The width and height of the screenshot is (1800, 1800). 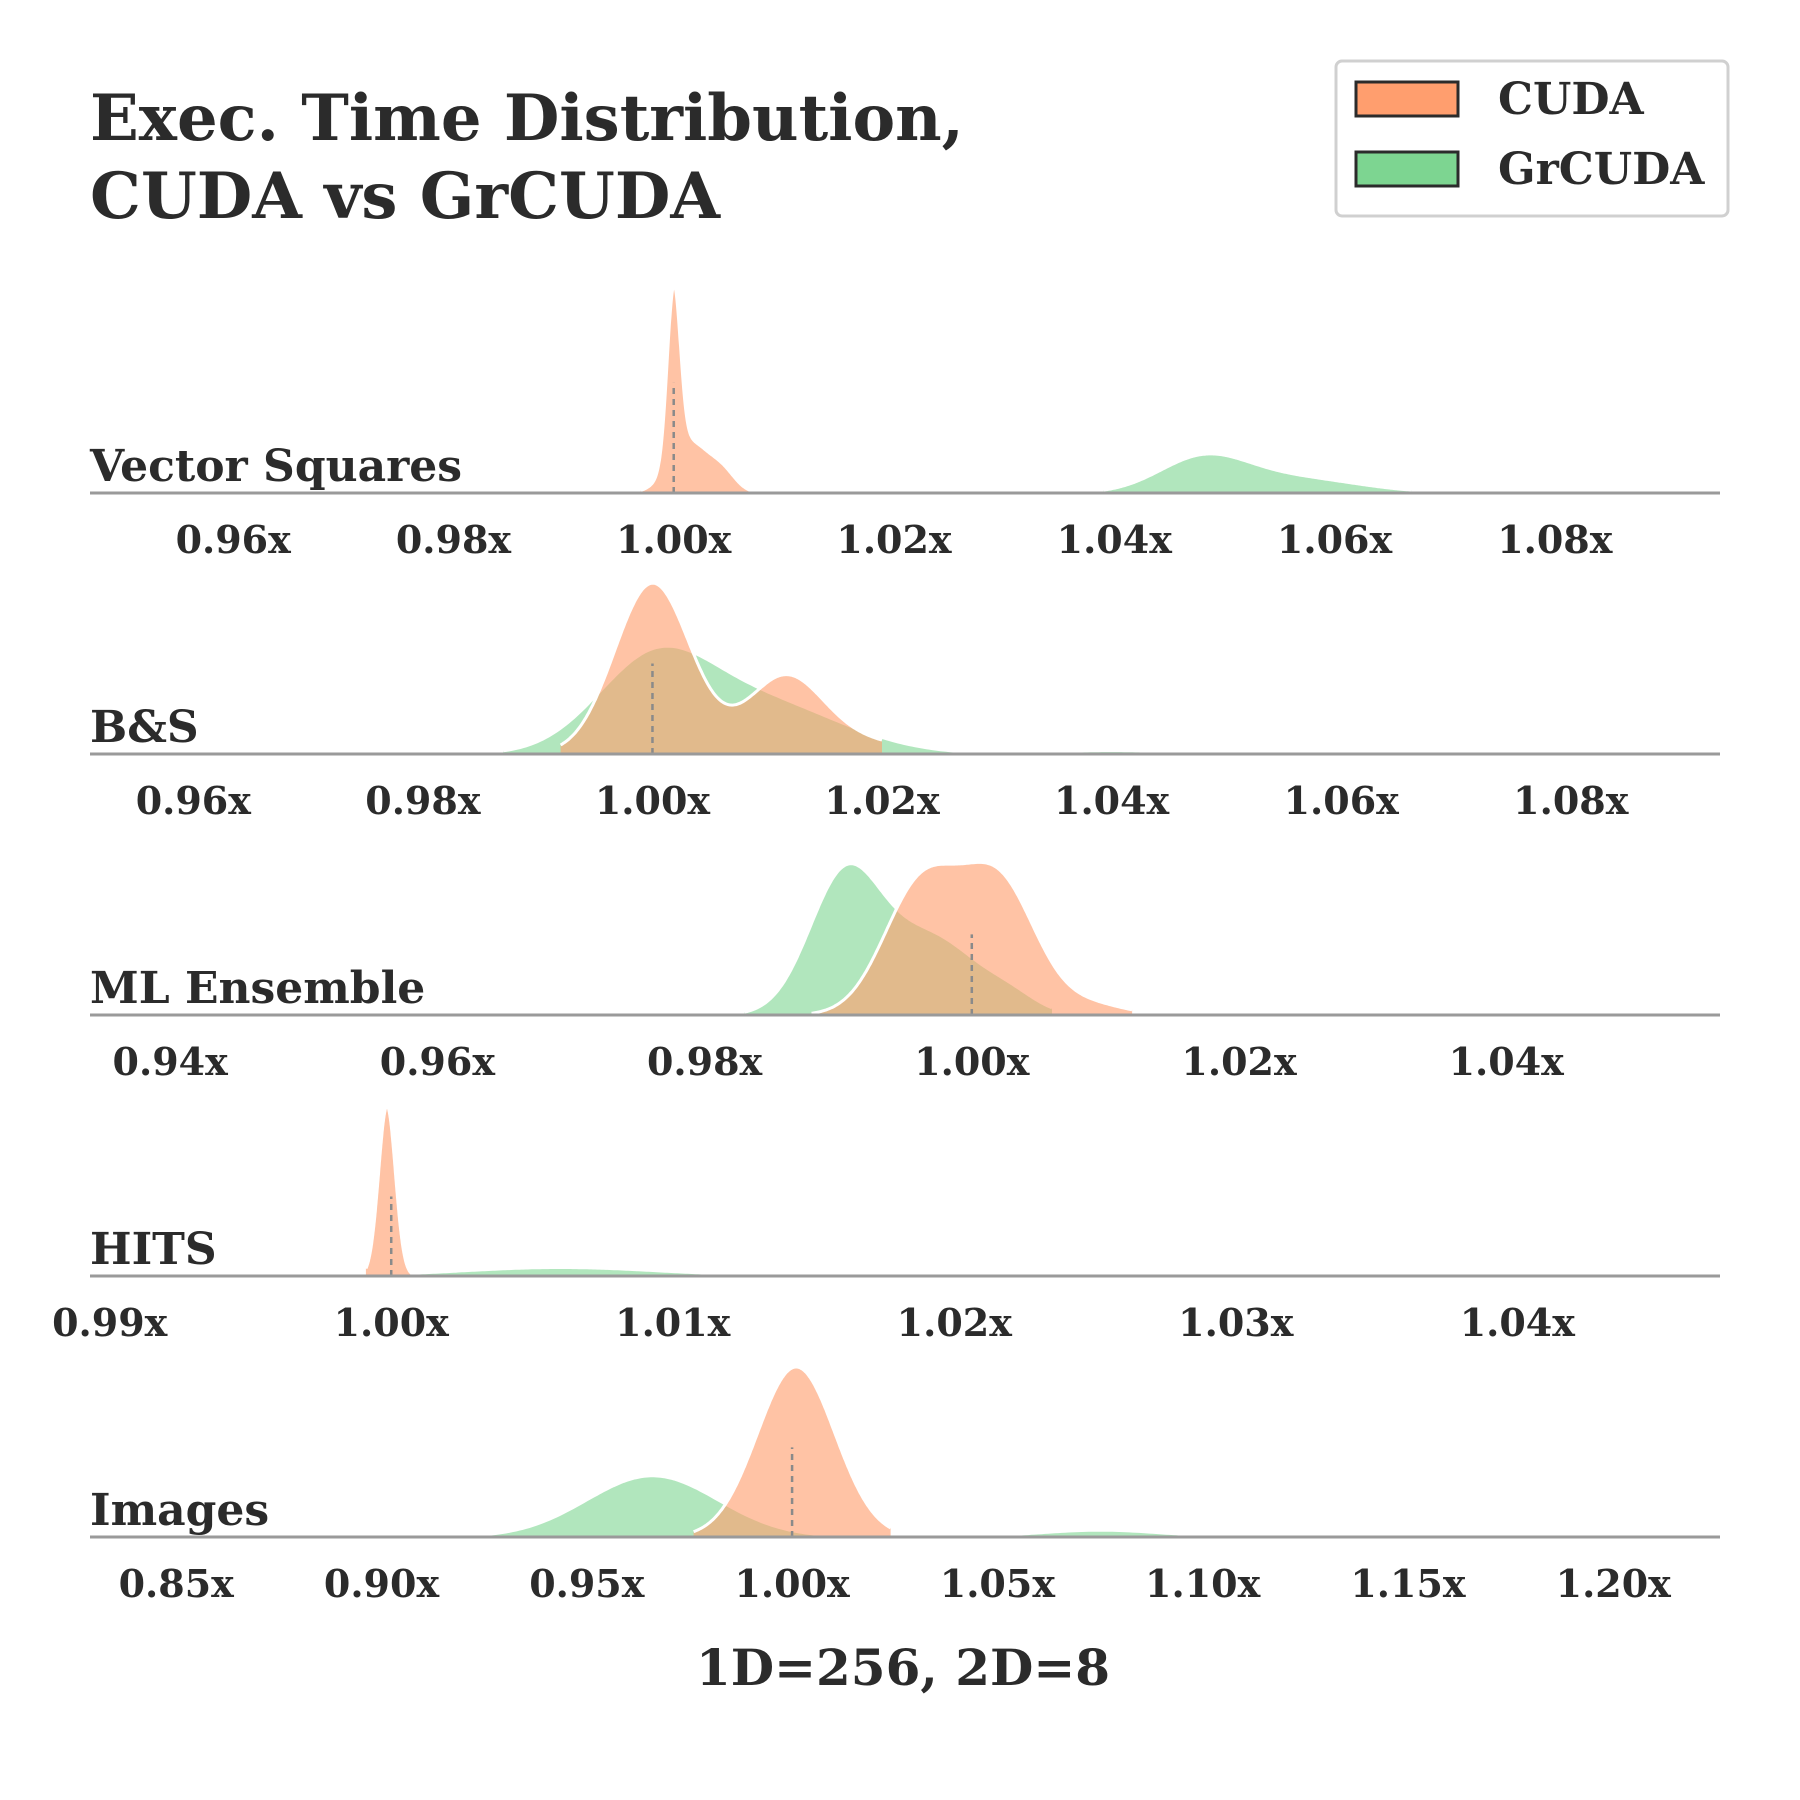 I want to click on density-outline-grcuda-vector-squares, so click(x=1257, y=472).